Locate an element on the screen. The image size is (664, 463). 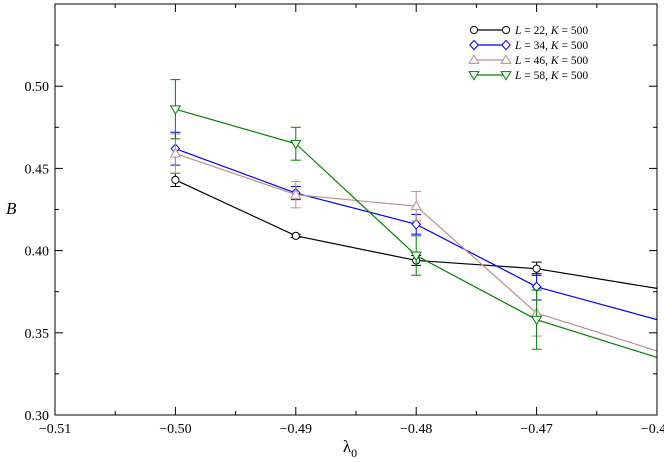
legend-label-part: = 58, is located at coordinates (534, 76).